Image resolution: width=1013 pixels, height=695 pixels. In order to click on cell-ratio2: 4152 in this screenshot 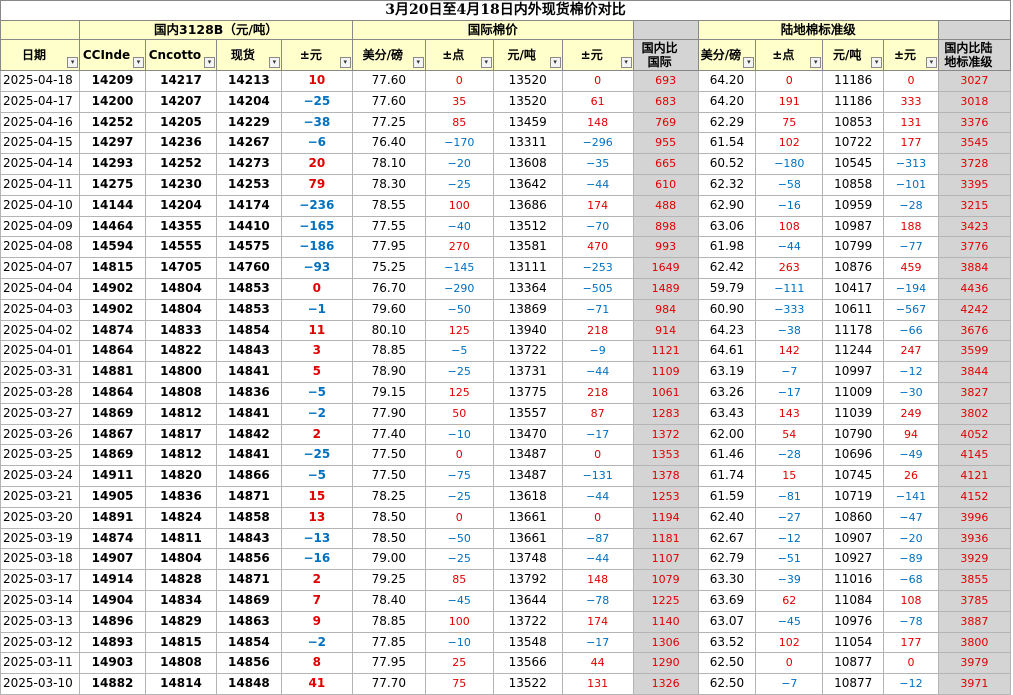, I will do `click(974, 496)`.